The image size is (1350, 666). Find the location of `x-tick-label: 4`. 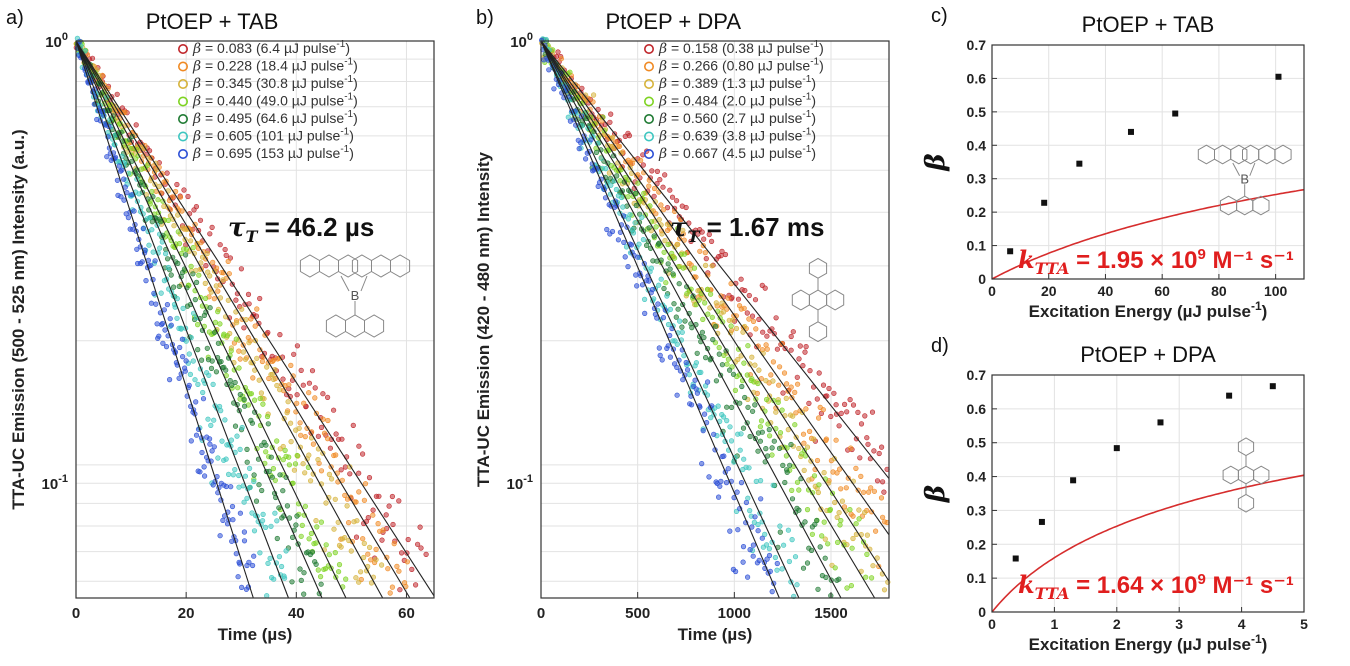

x-tick-label: 4 is located at coordinates (1242, 624).